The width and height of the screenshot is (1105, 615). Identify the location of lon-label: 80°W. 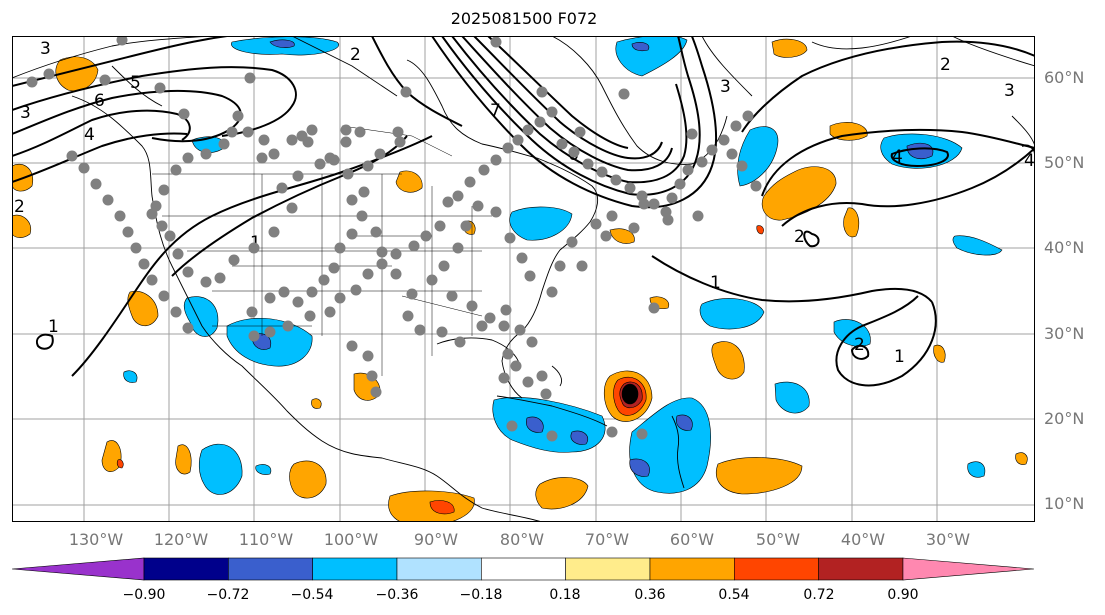
(522, 539).